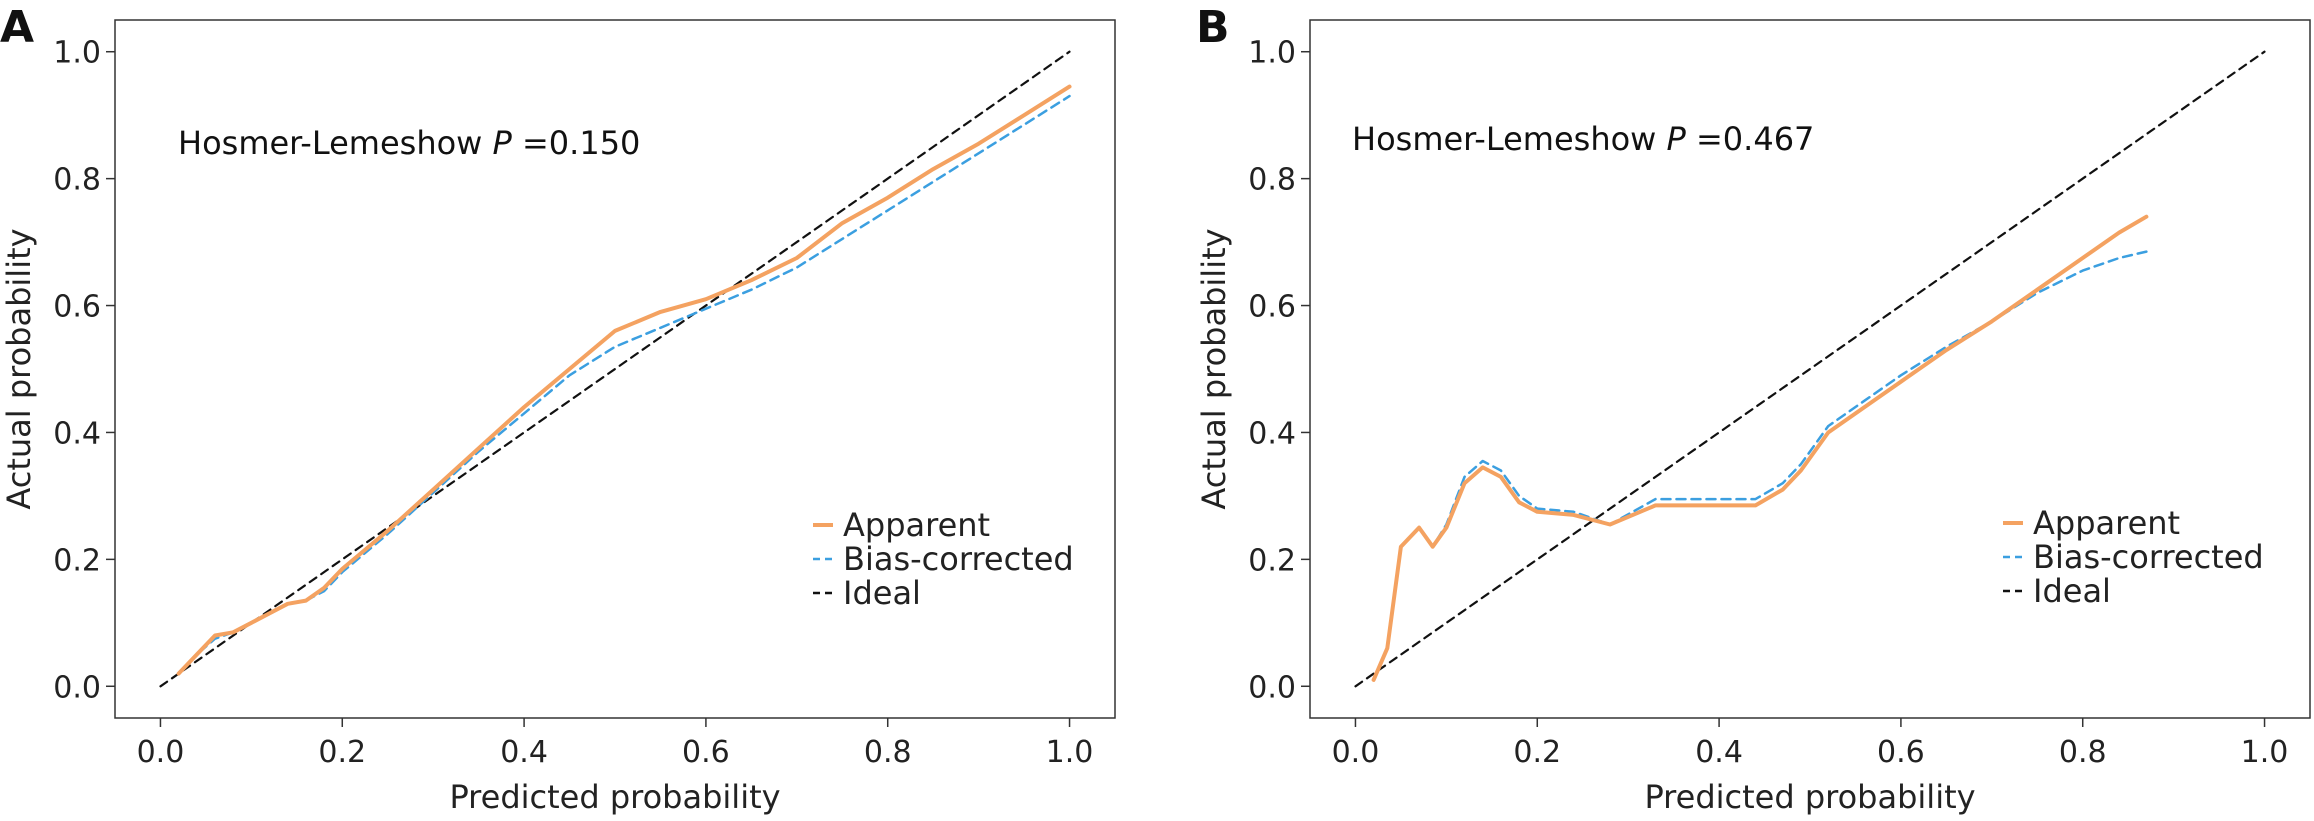  I want to click on hosmer-lemeshow-annotation: Hosmer-Lemeshow P =0.467, so click(1583, 139).